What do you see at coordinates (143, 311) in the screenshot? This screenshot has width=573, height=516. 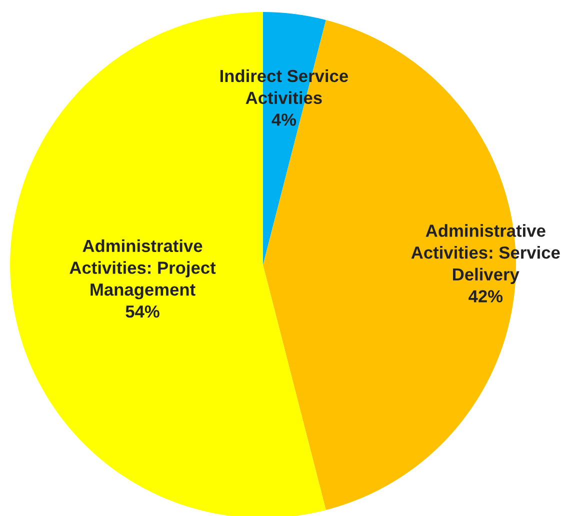 I see `data-label: 54%` at bounding box center [143, 311].